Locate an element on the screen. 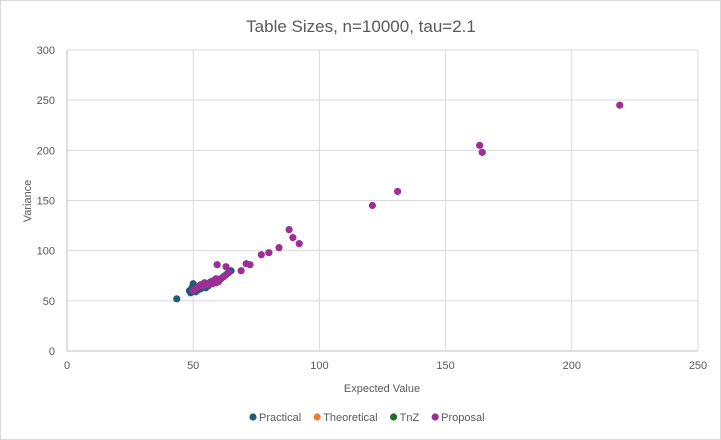  x-tick-label: 250 is located at coordinates (698, 366).